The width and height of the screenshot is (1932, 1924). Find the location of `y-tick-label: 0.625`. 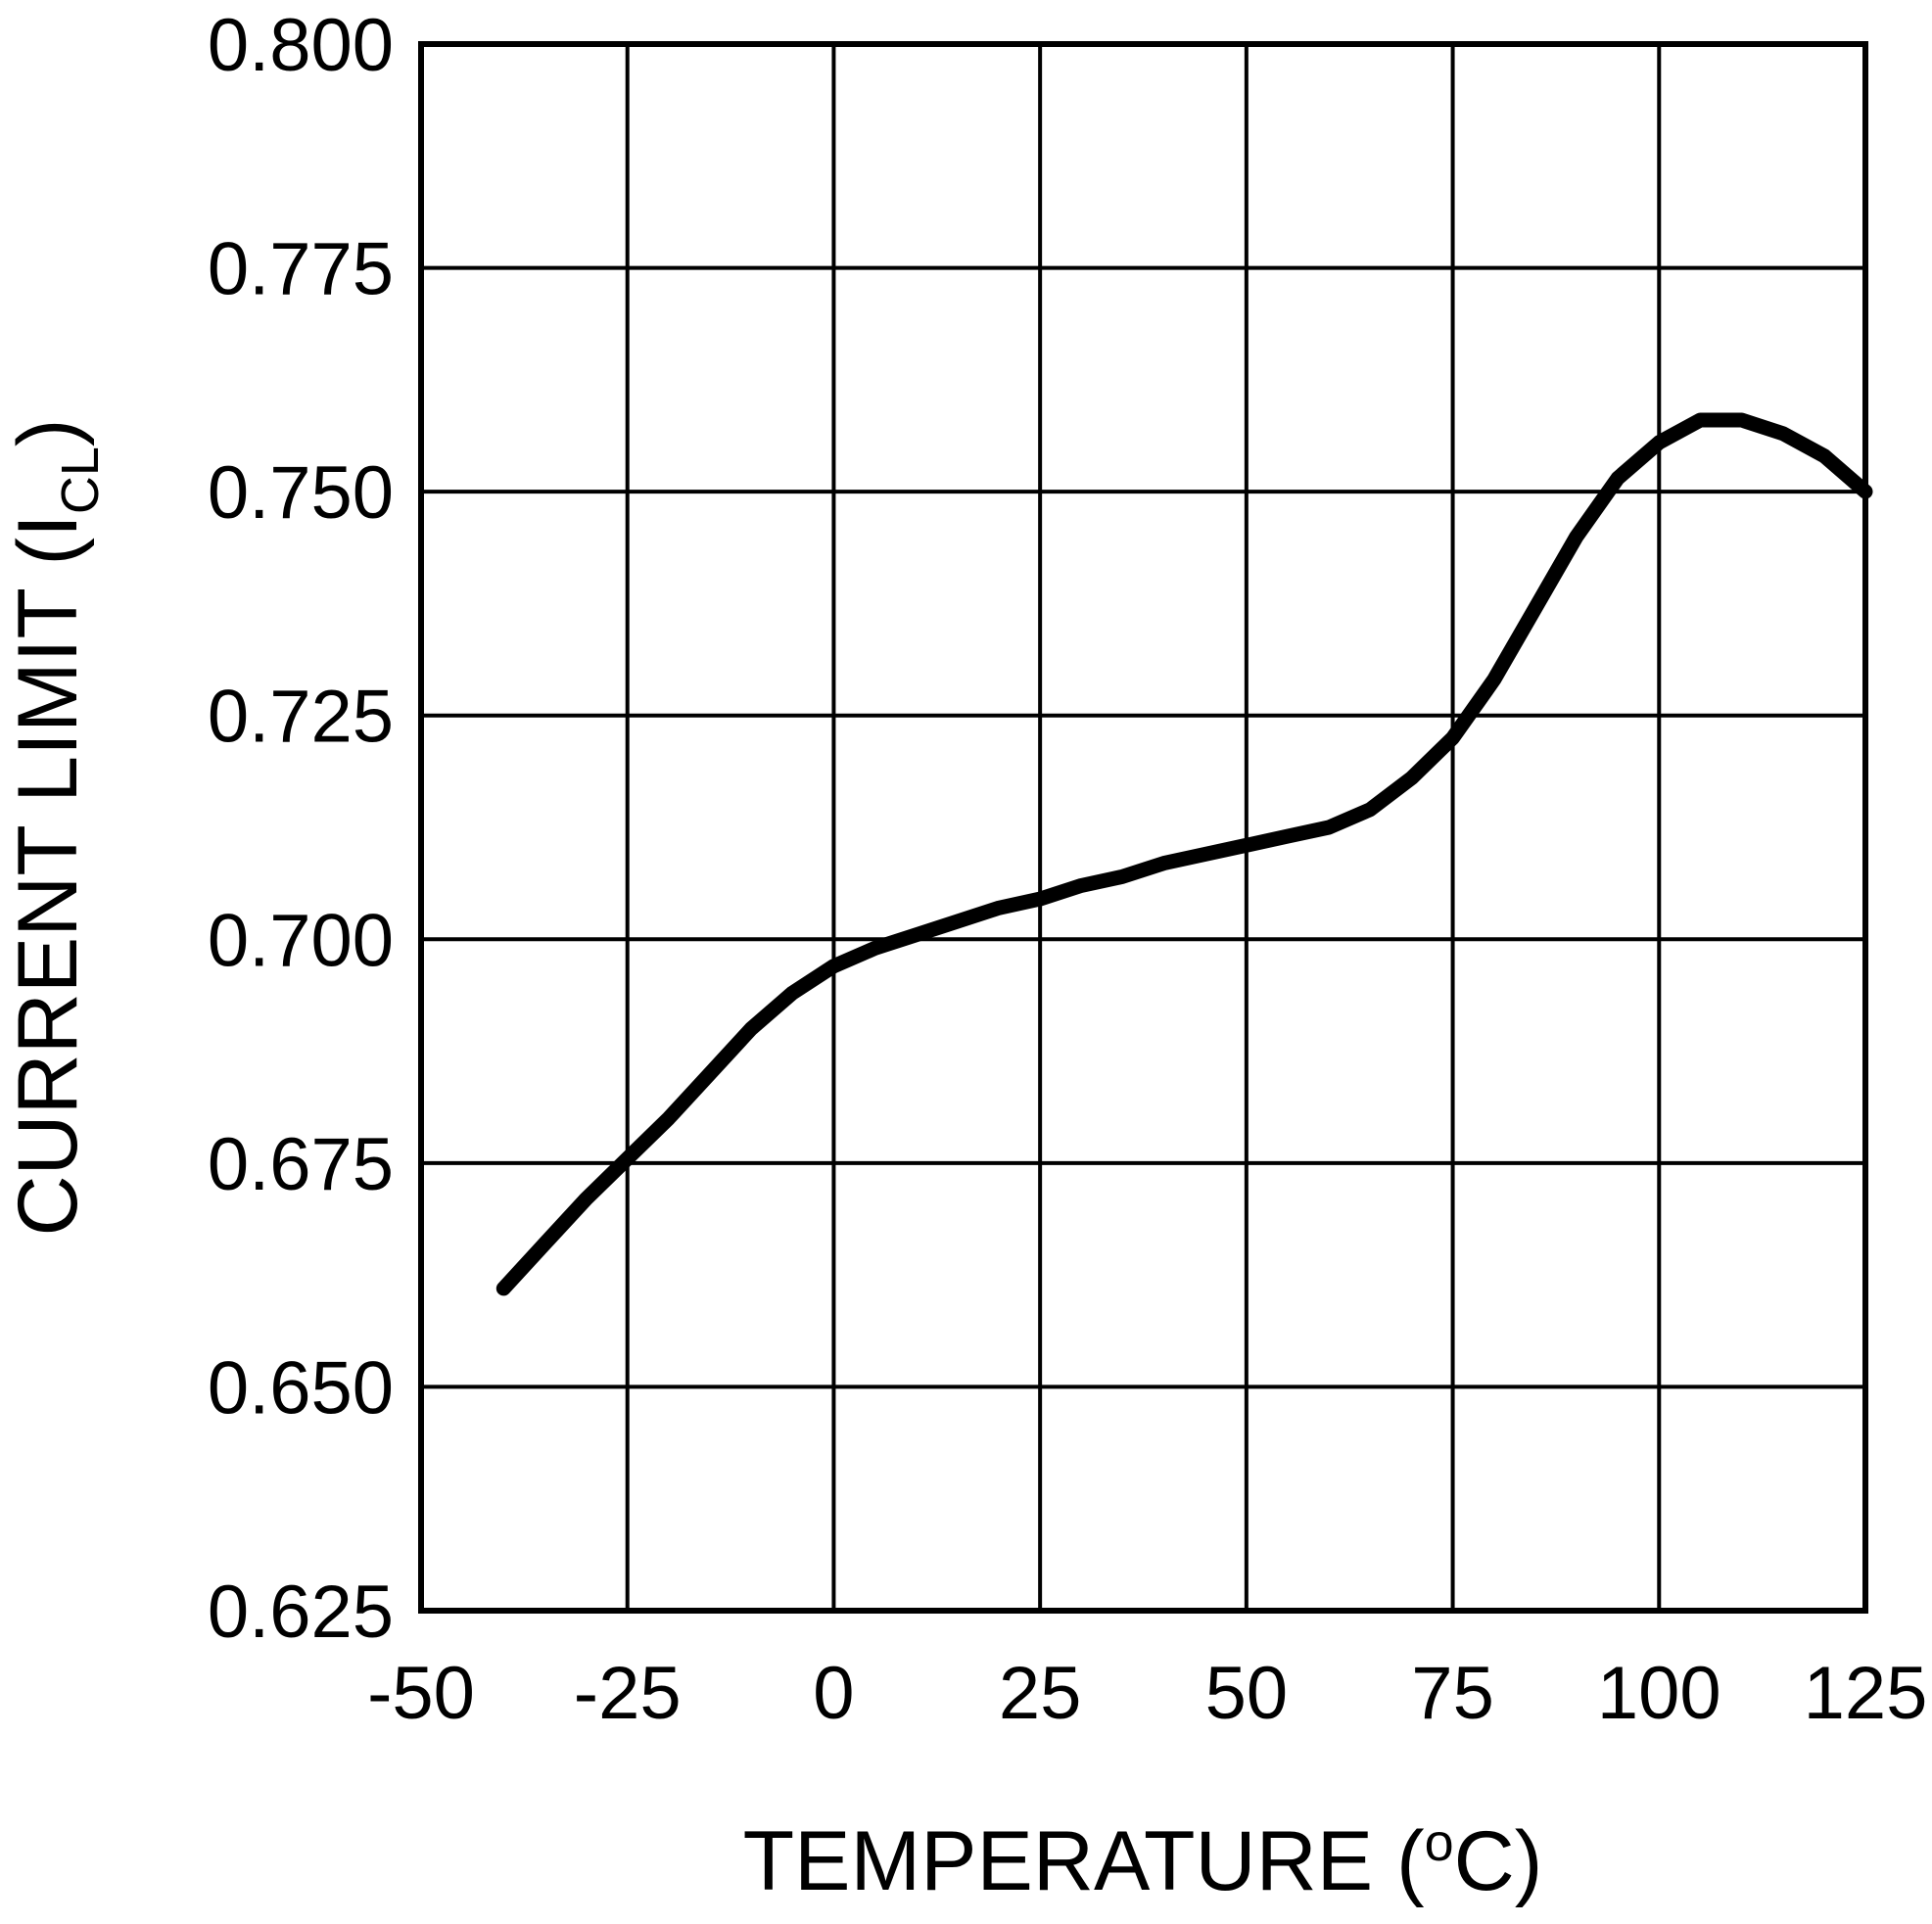

y-tick-label: 0.625 is located at coordinates (301, 1613).